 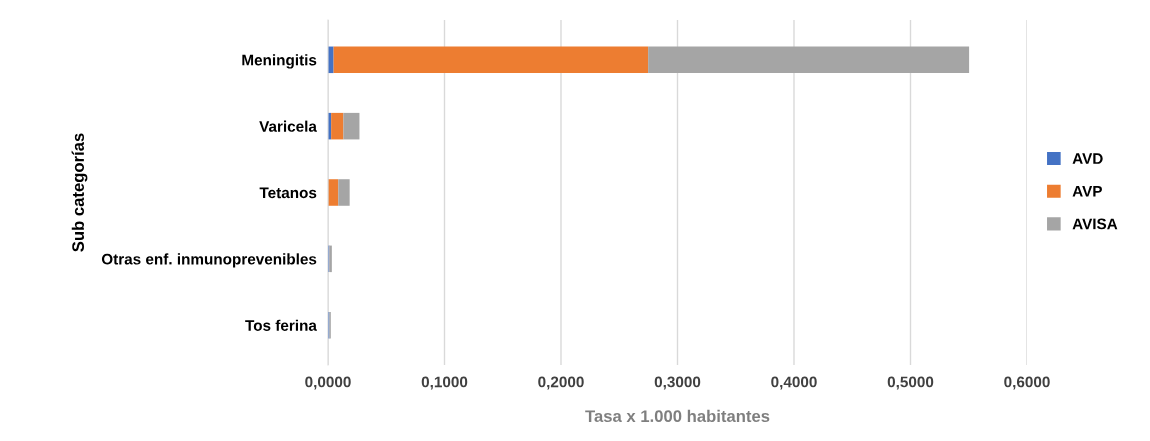 What do you see at coordinates (79, 192) in the screenshot?
I see `y-axis-title: Sub categorías` at bounding box center [79, 192].